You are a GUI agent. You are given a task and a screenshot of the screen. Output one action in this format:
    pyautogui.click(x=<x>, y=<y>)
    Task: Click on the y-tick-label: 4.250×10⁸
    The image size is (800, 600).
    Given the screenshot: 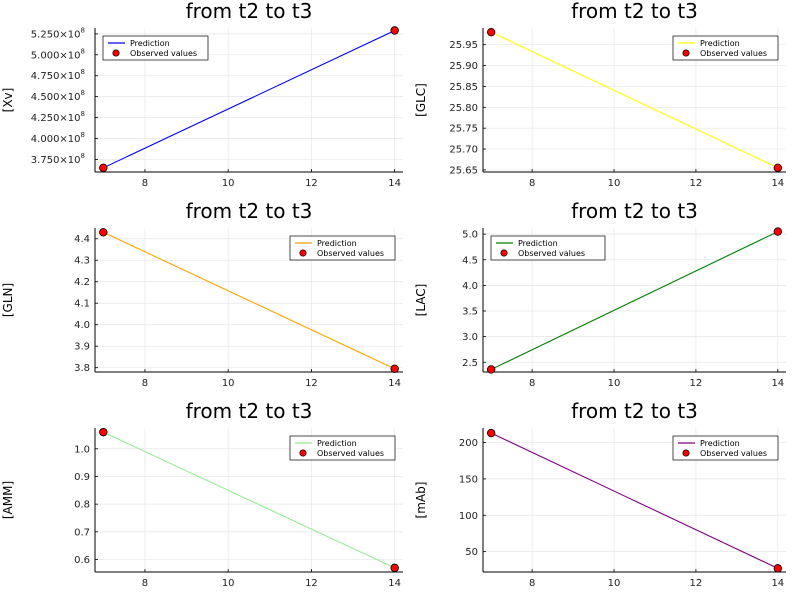 What is the action you would take?
    pyautogui.click(x=58, y=117)
    